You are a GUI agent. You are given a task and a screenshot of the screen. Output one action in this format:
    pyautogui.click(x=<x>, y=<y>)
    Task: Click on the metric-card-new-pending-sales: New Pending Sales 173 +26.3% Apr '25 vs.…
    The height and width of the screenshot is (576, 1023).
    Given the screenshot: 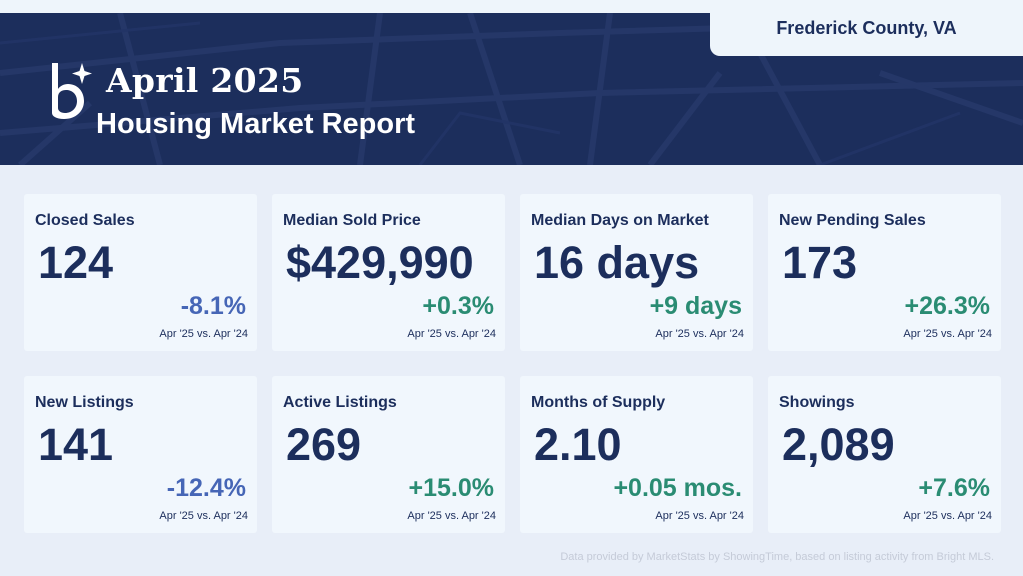 What is the action you would take?
    pyautogui.click(x=884, y=272)
    